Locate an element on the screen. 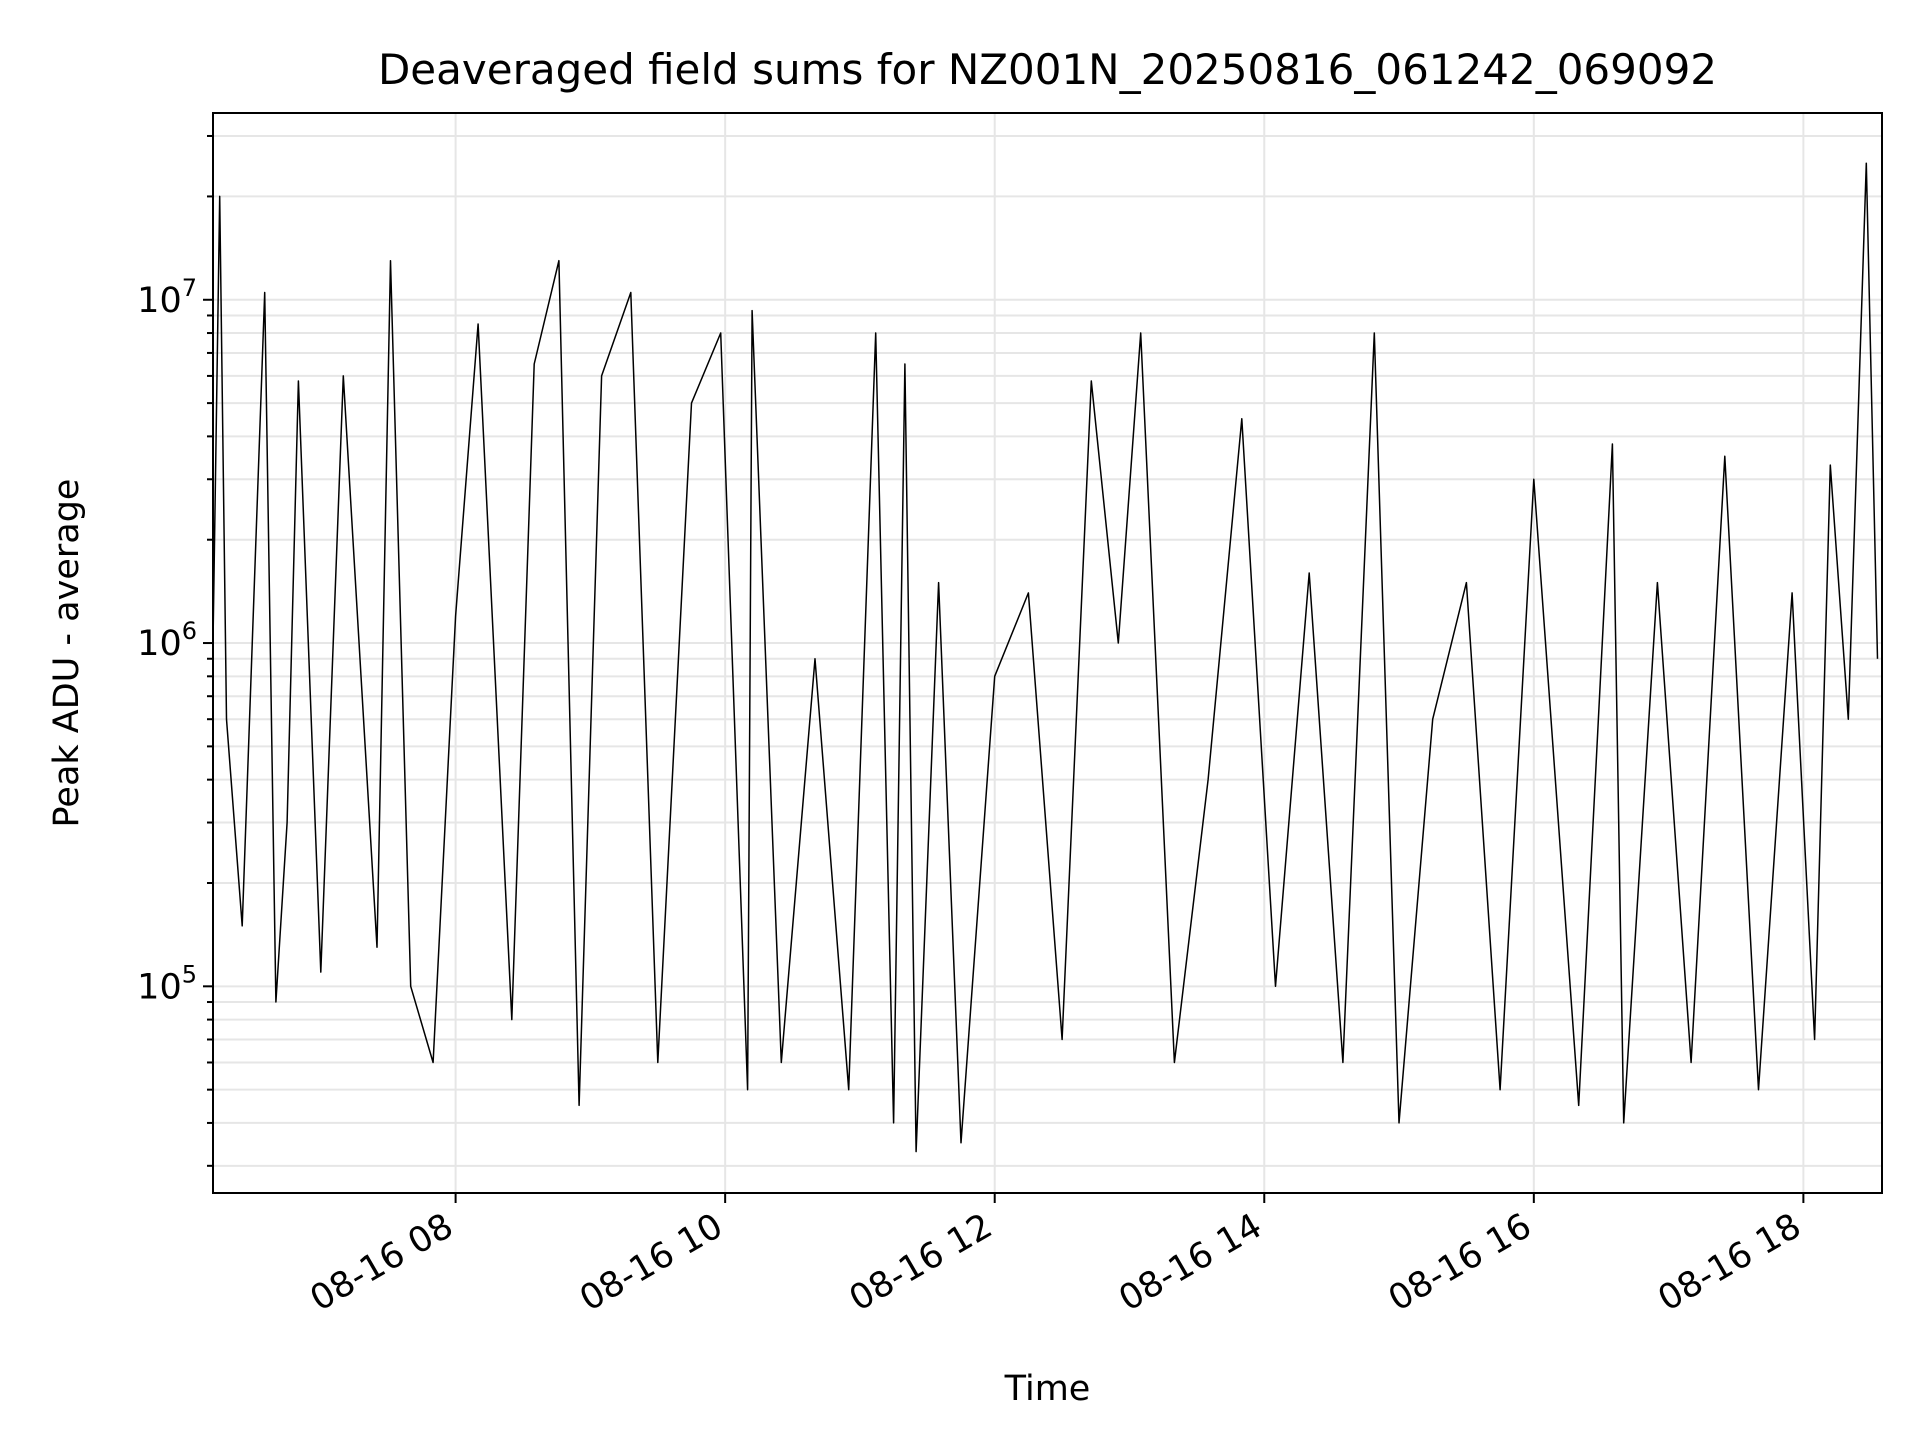  y-tick-exponent: 6 is located at coordinates (189, 631).